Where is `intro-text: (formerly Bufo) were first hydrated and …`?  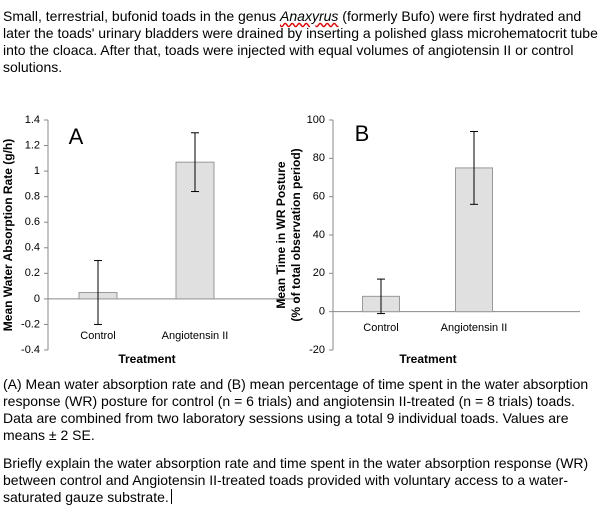
intro-text: (formerly Bufo) were first hydrated and … is located at coordinates (300, 41).